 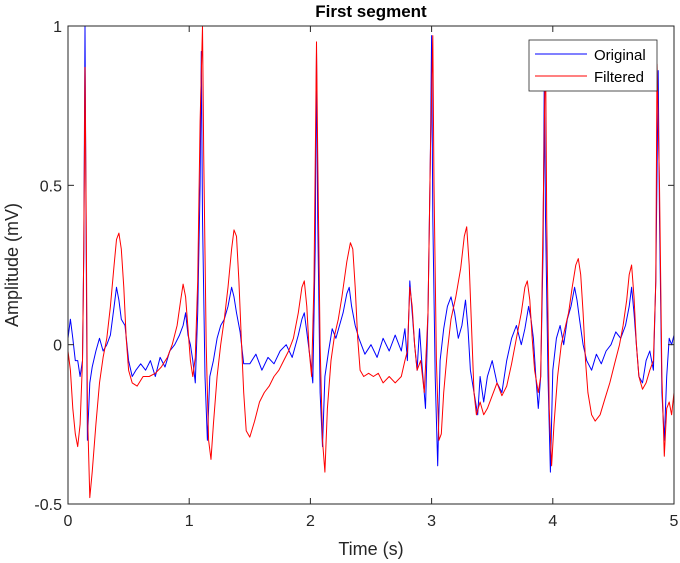 I want to click on x-tick-label: 5, so click(x=674, y=521).